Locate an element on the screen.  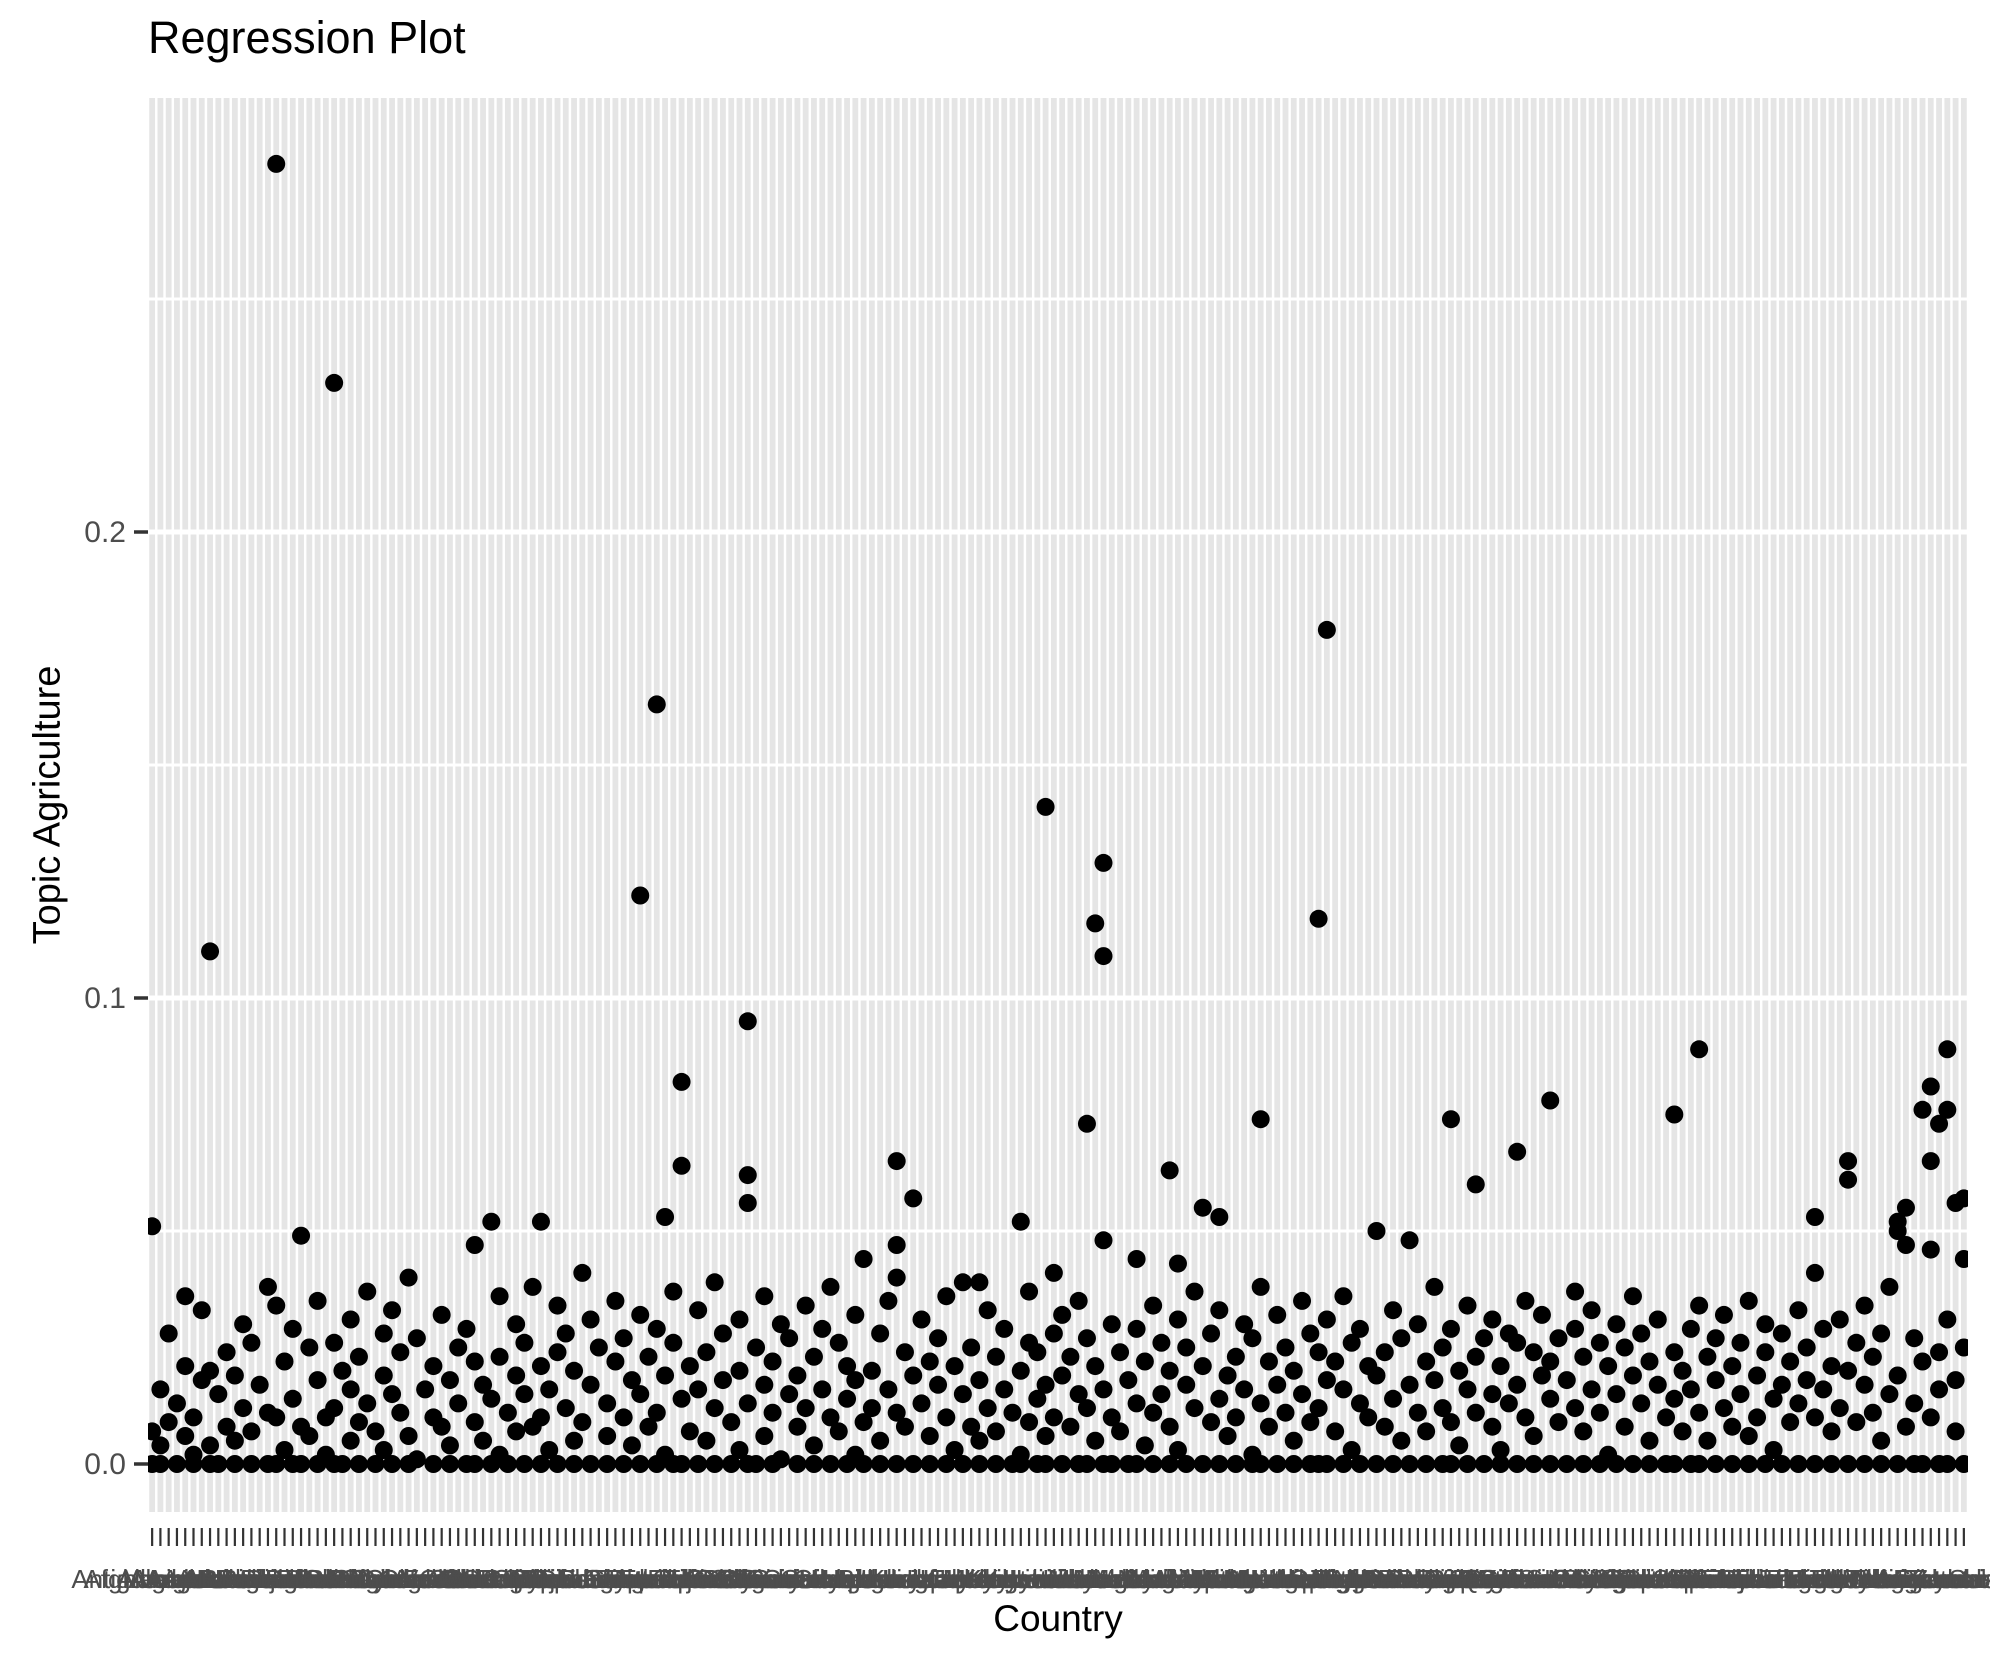
x-tick-label: Monaco is located at coordinates (1236, 1579).